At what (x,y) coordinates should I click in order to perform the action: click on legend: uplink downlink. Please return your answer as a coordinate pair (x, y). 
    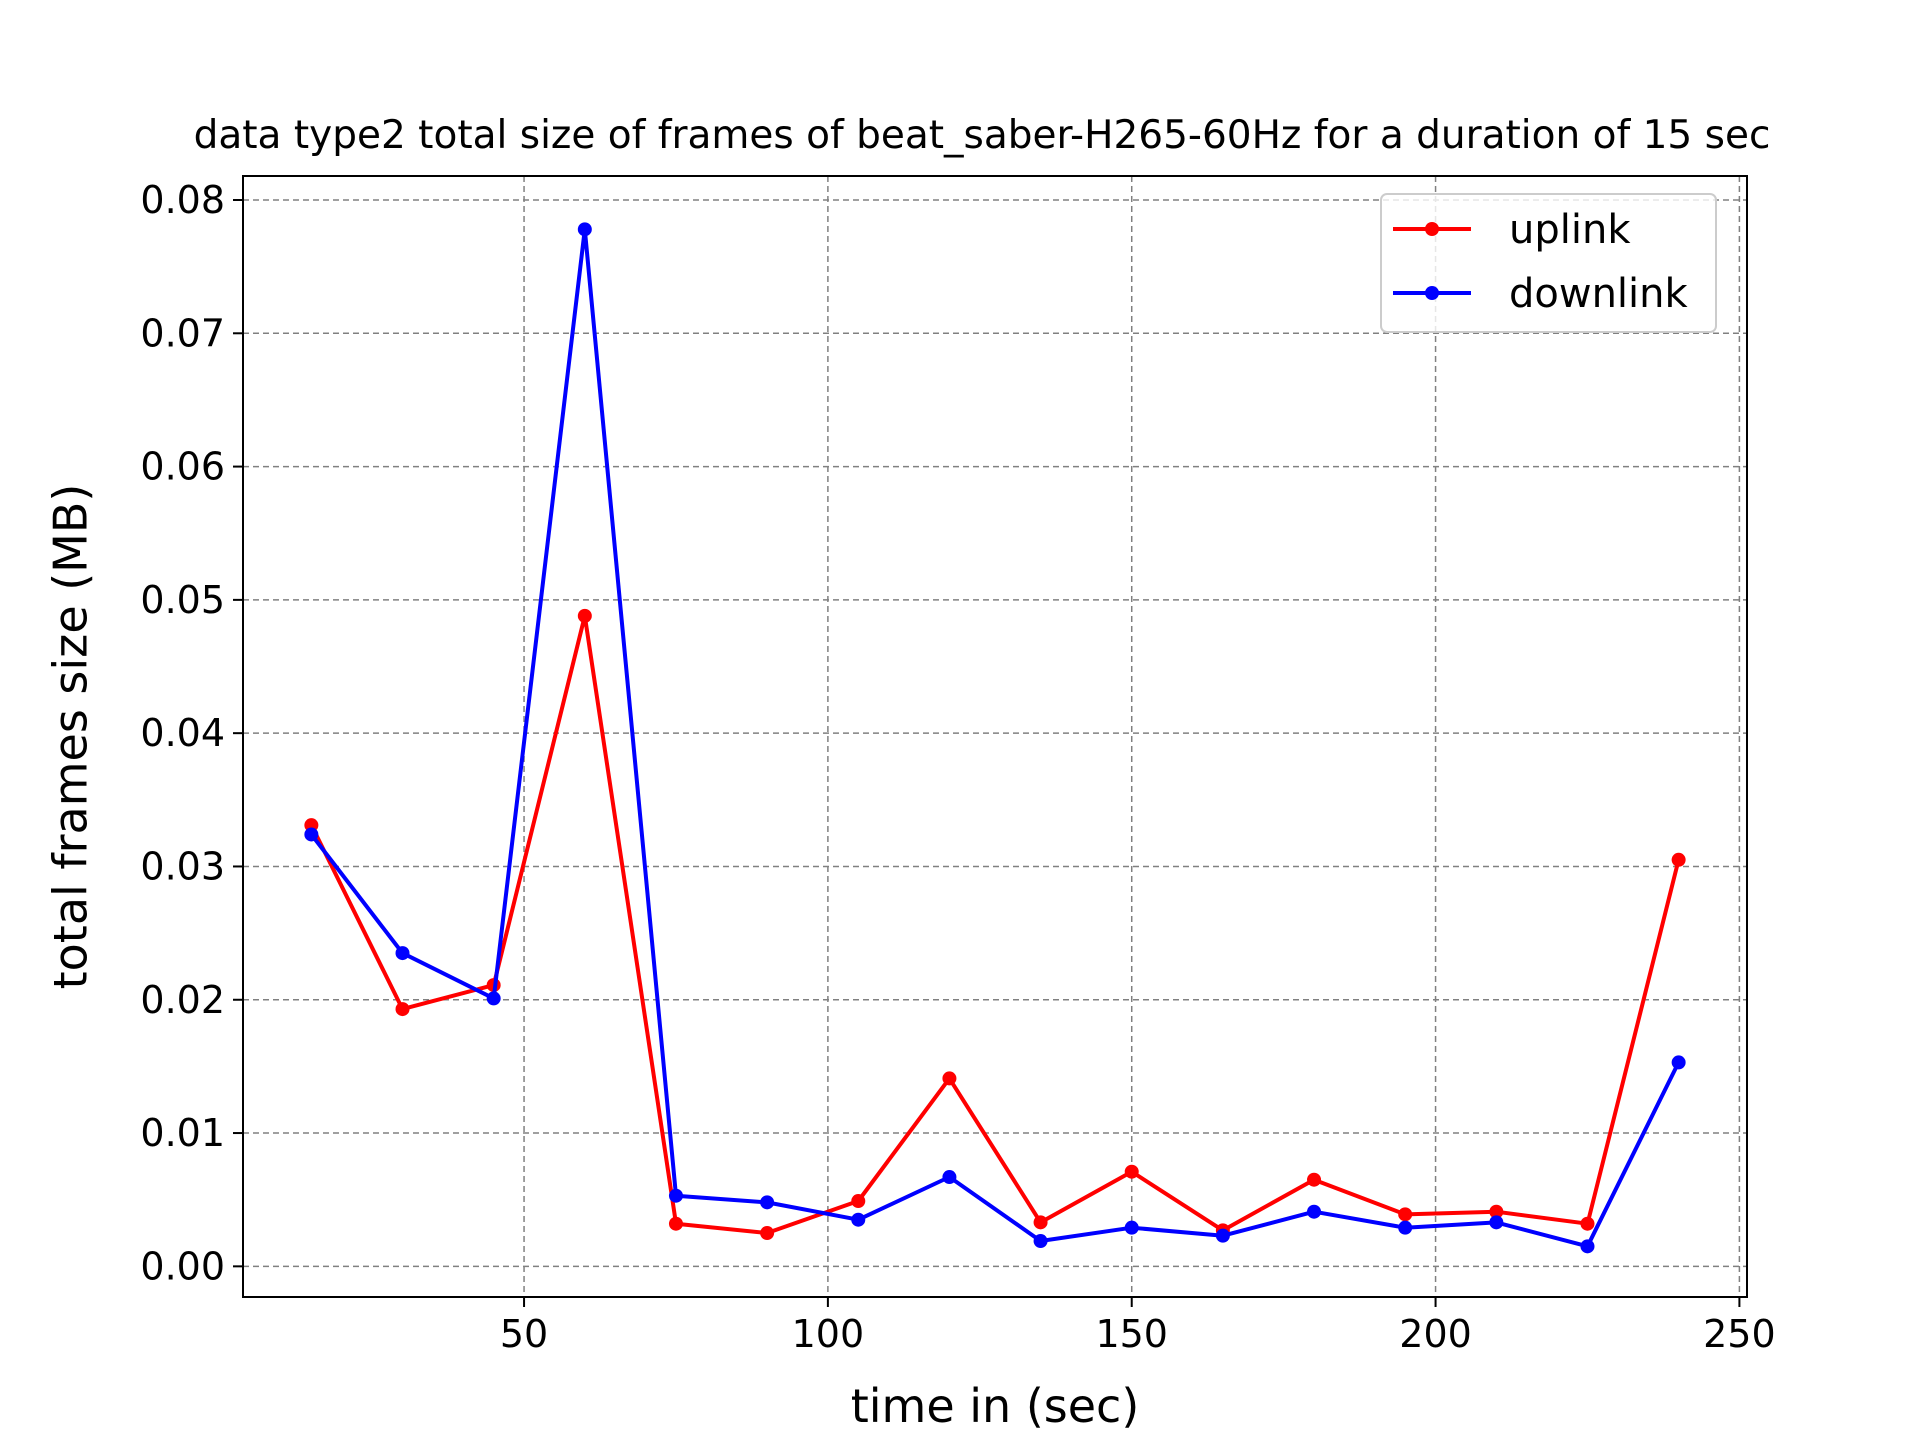
    Looking at the image, I should click on (1548, 263).